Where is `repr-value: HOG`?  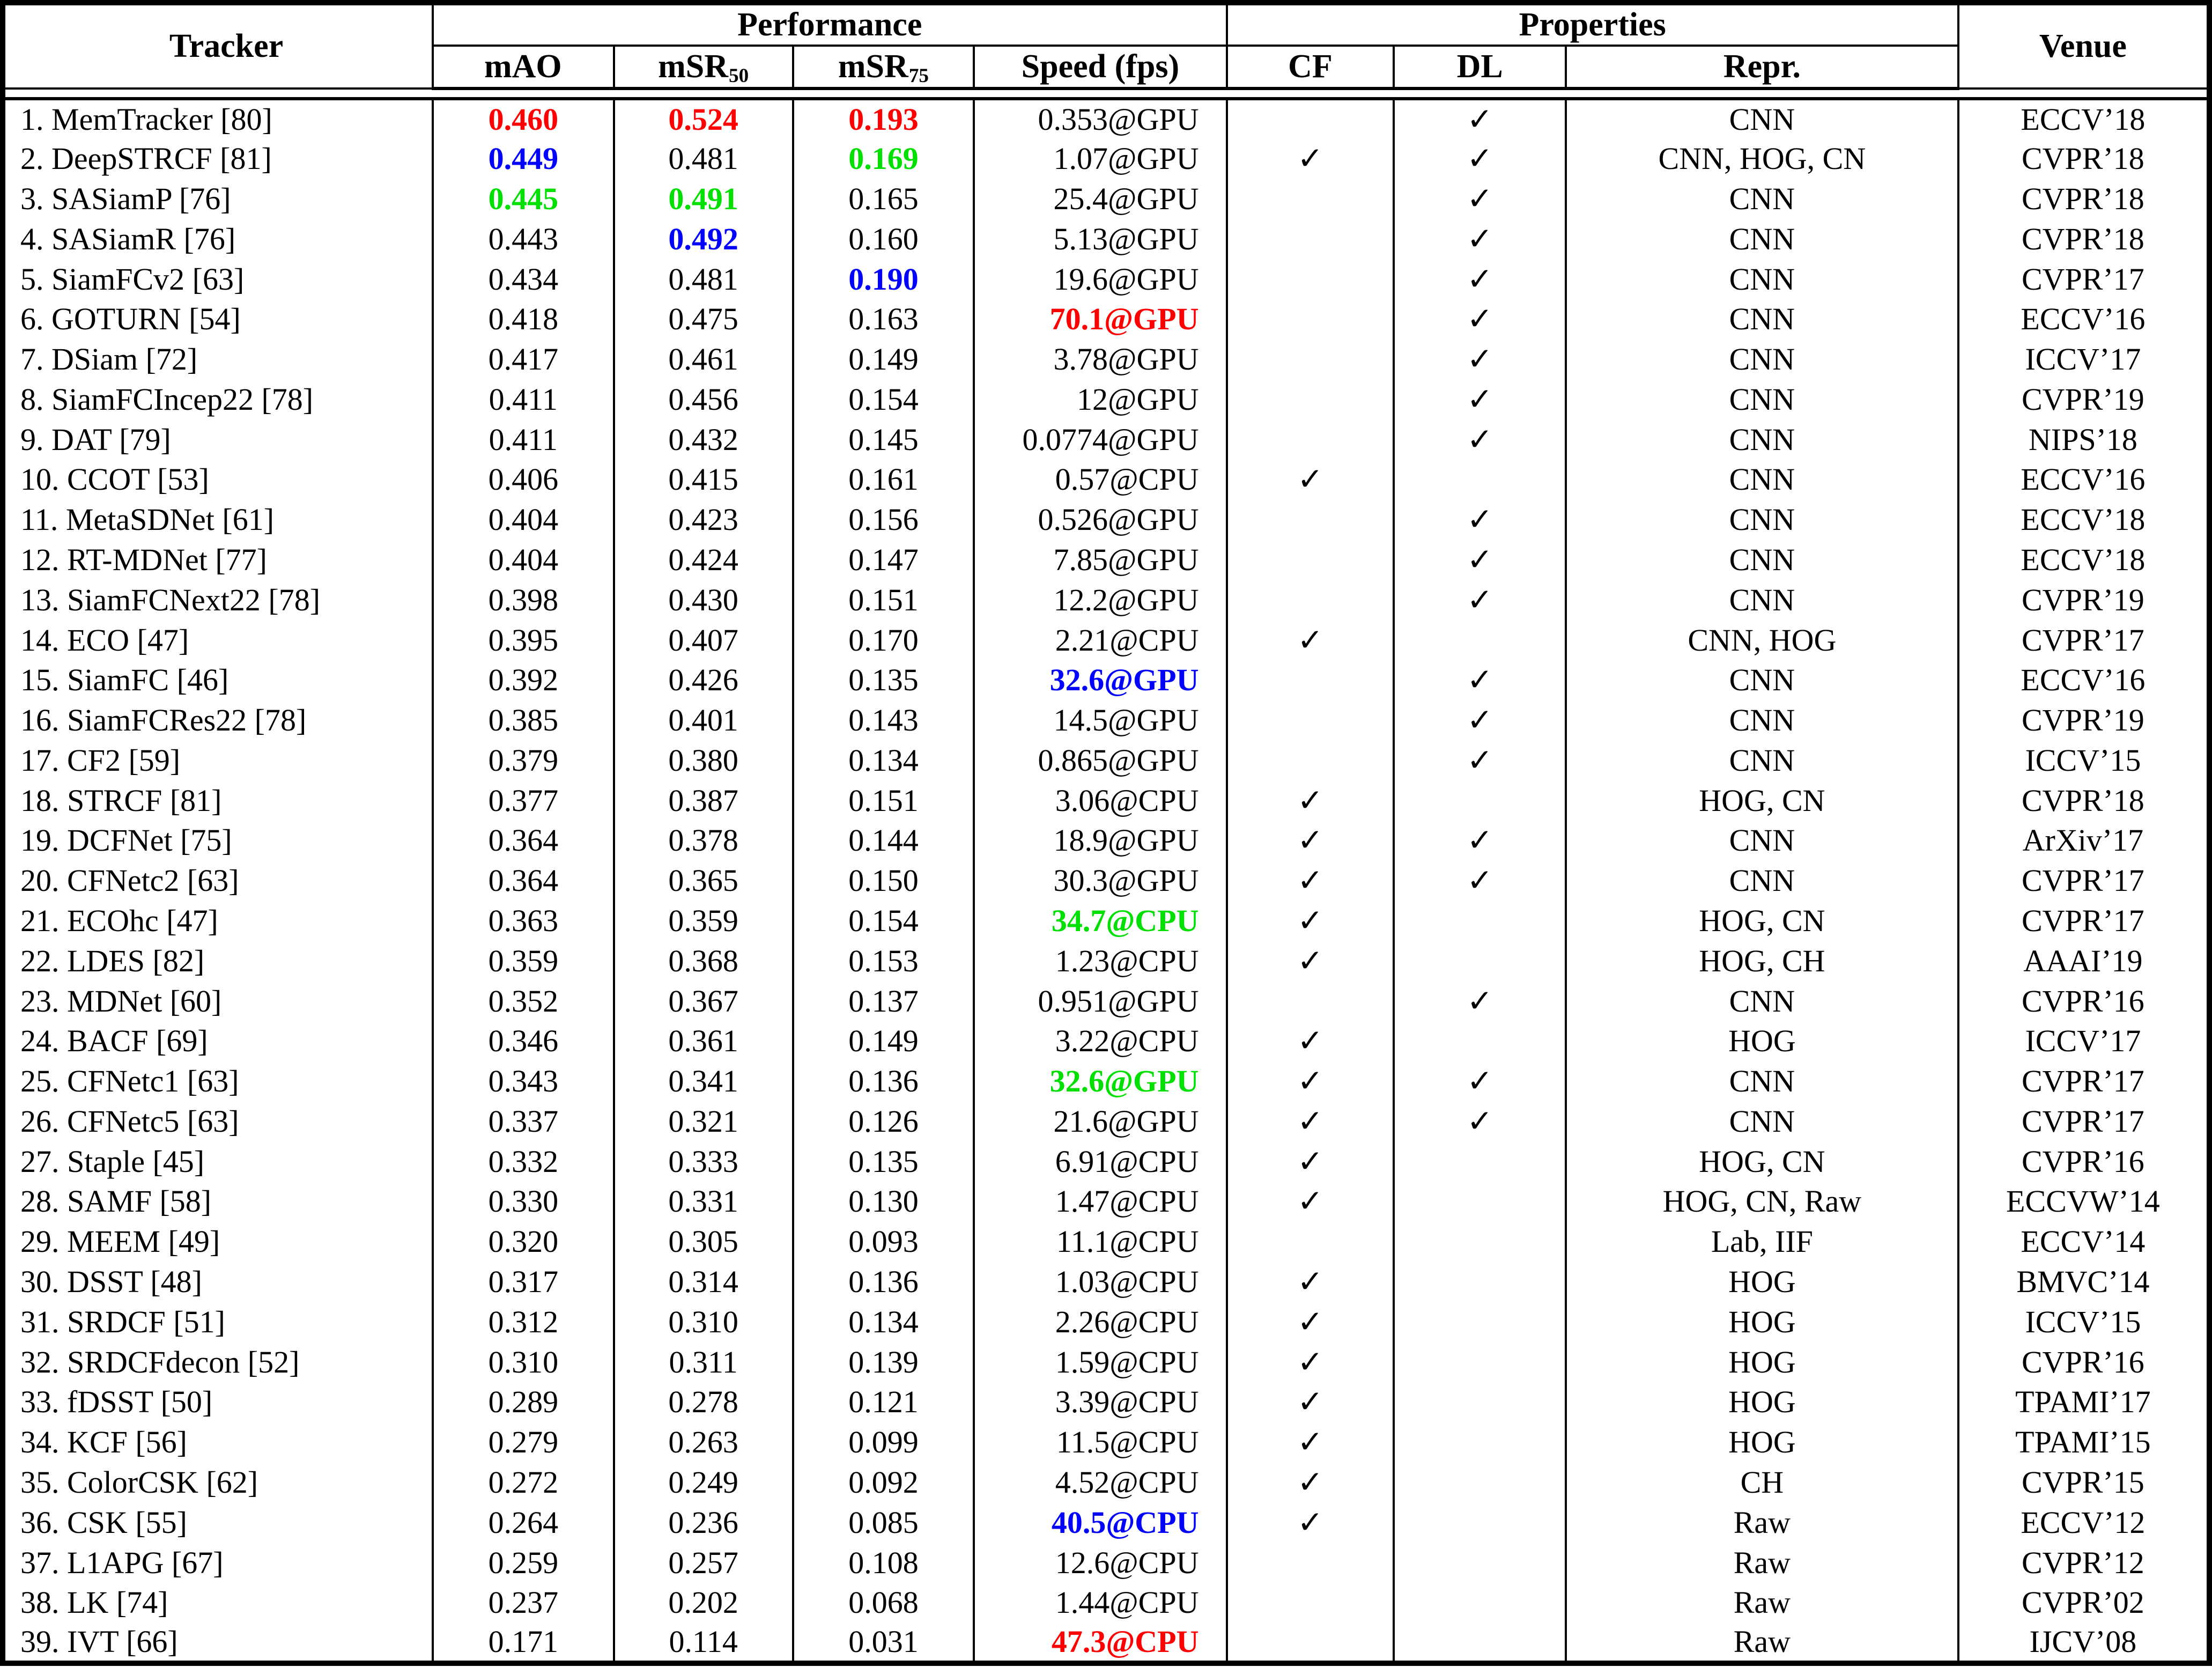
repr-value: HOG is located at coordinates (1762, 1322).